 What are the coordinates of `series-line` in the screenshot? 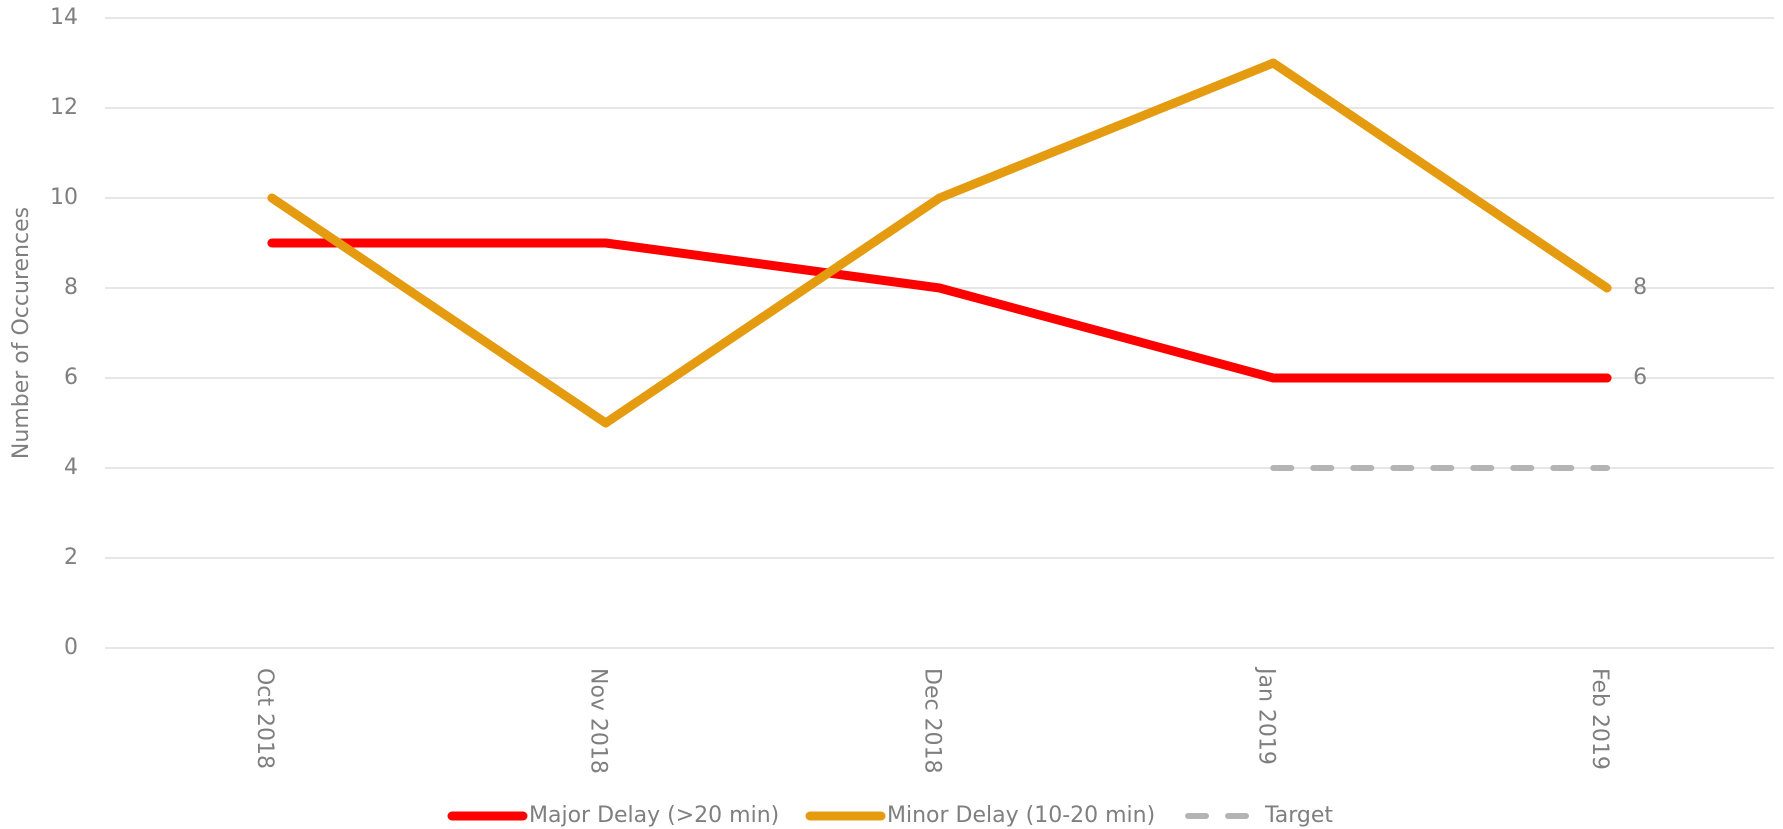 It's located at (939, 310).